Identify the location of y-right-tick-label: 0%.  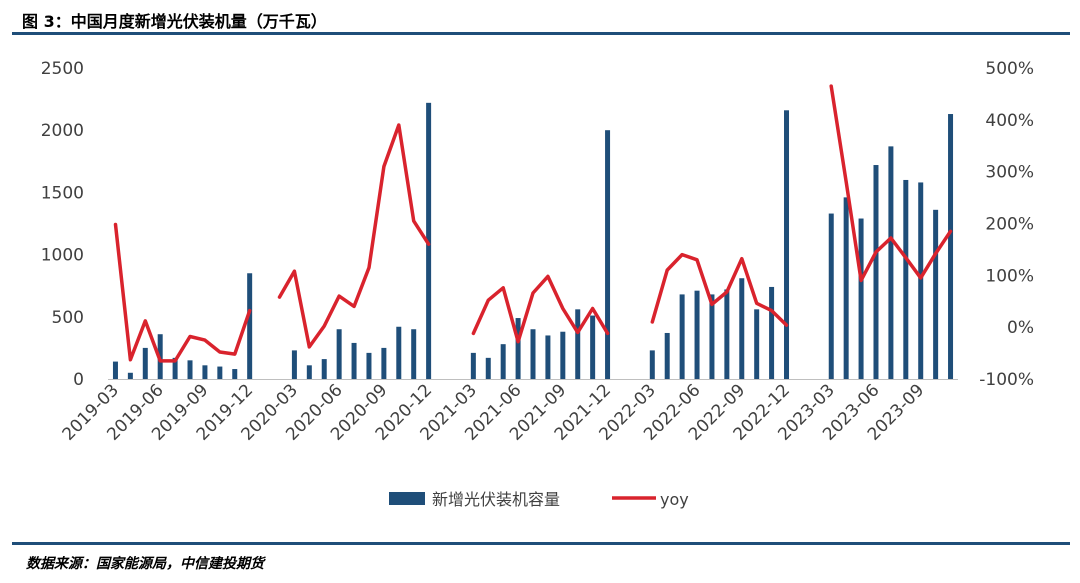
(1020, 328).